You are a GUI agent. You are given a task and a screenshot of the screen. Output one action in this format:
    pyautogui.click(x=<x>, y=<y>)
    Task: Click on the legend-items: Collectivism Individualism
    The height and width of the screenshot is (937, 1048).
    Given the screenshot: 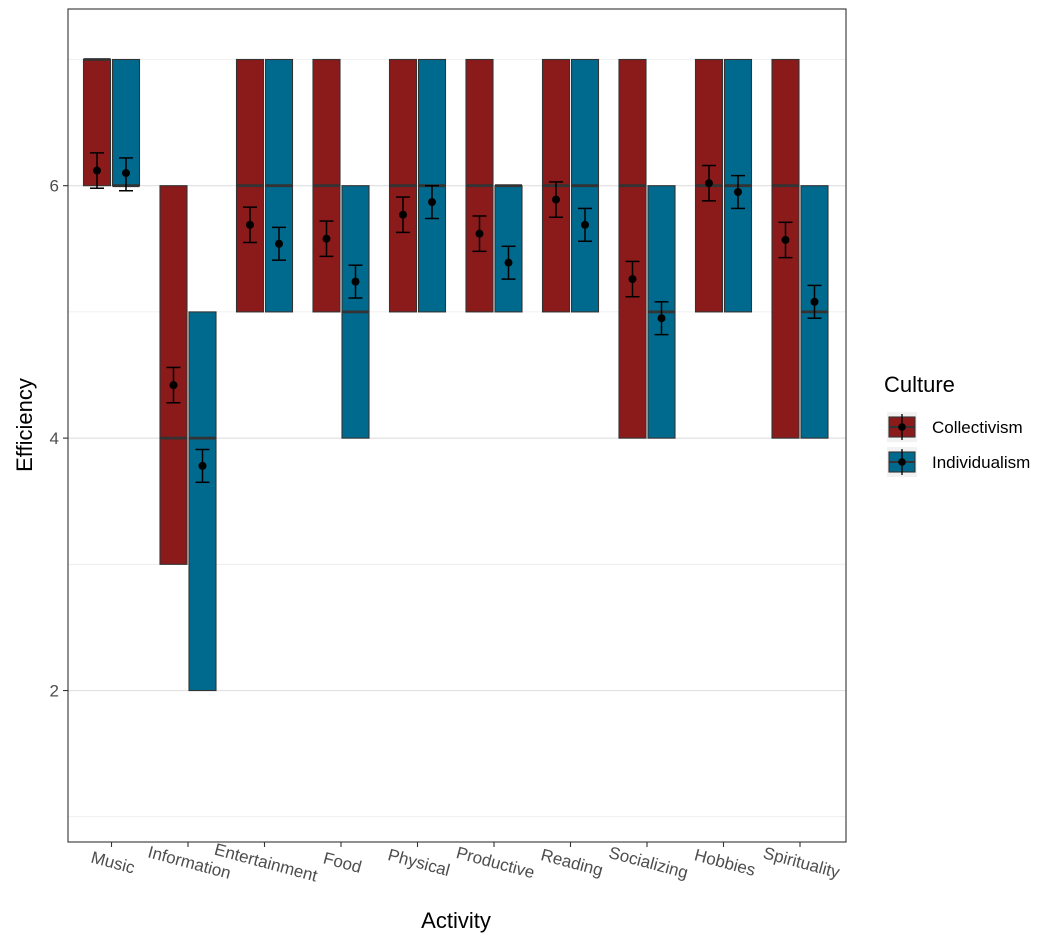 What is the action you would take?
    pyautogui.click(x=958, y=444)
    